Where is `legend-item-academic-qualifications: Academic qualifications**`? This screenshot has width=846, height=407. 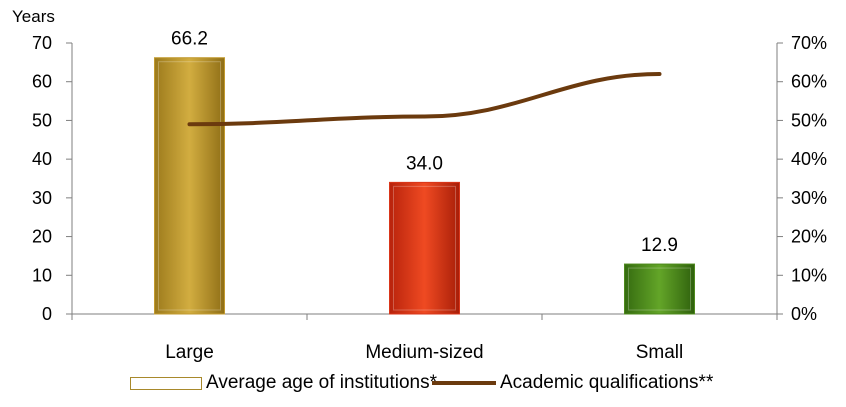 legend-item-academic-qualifications: Academic qualifications** is located at coordinates (572, 383).